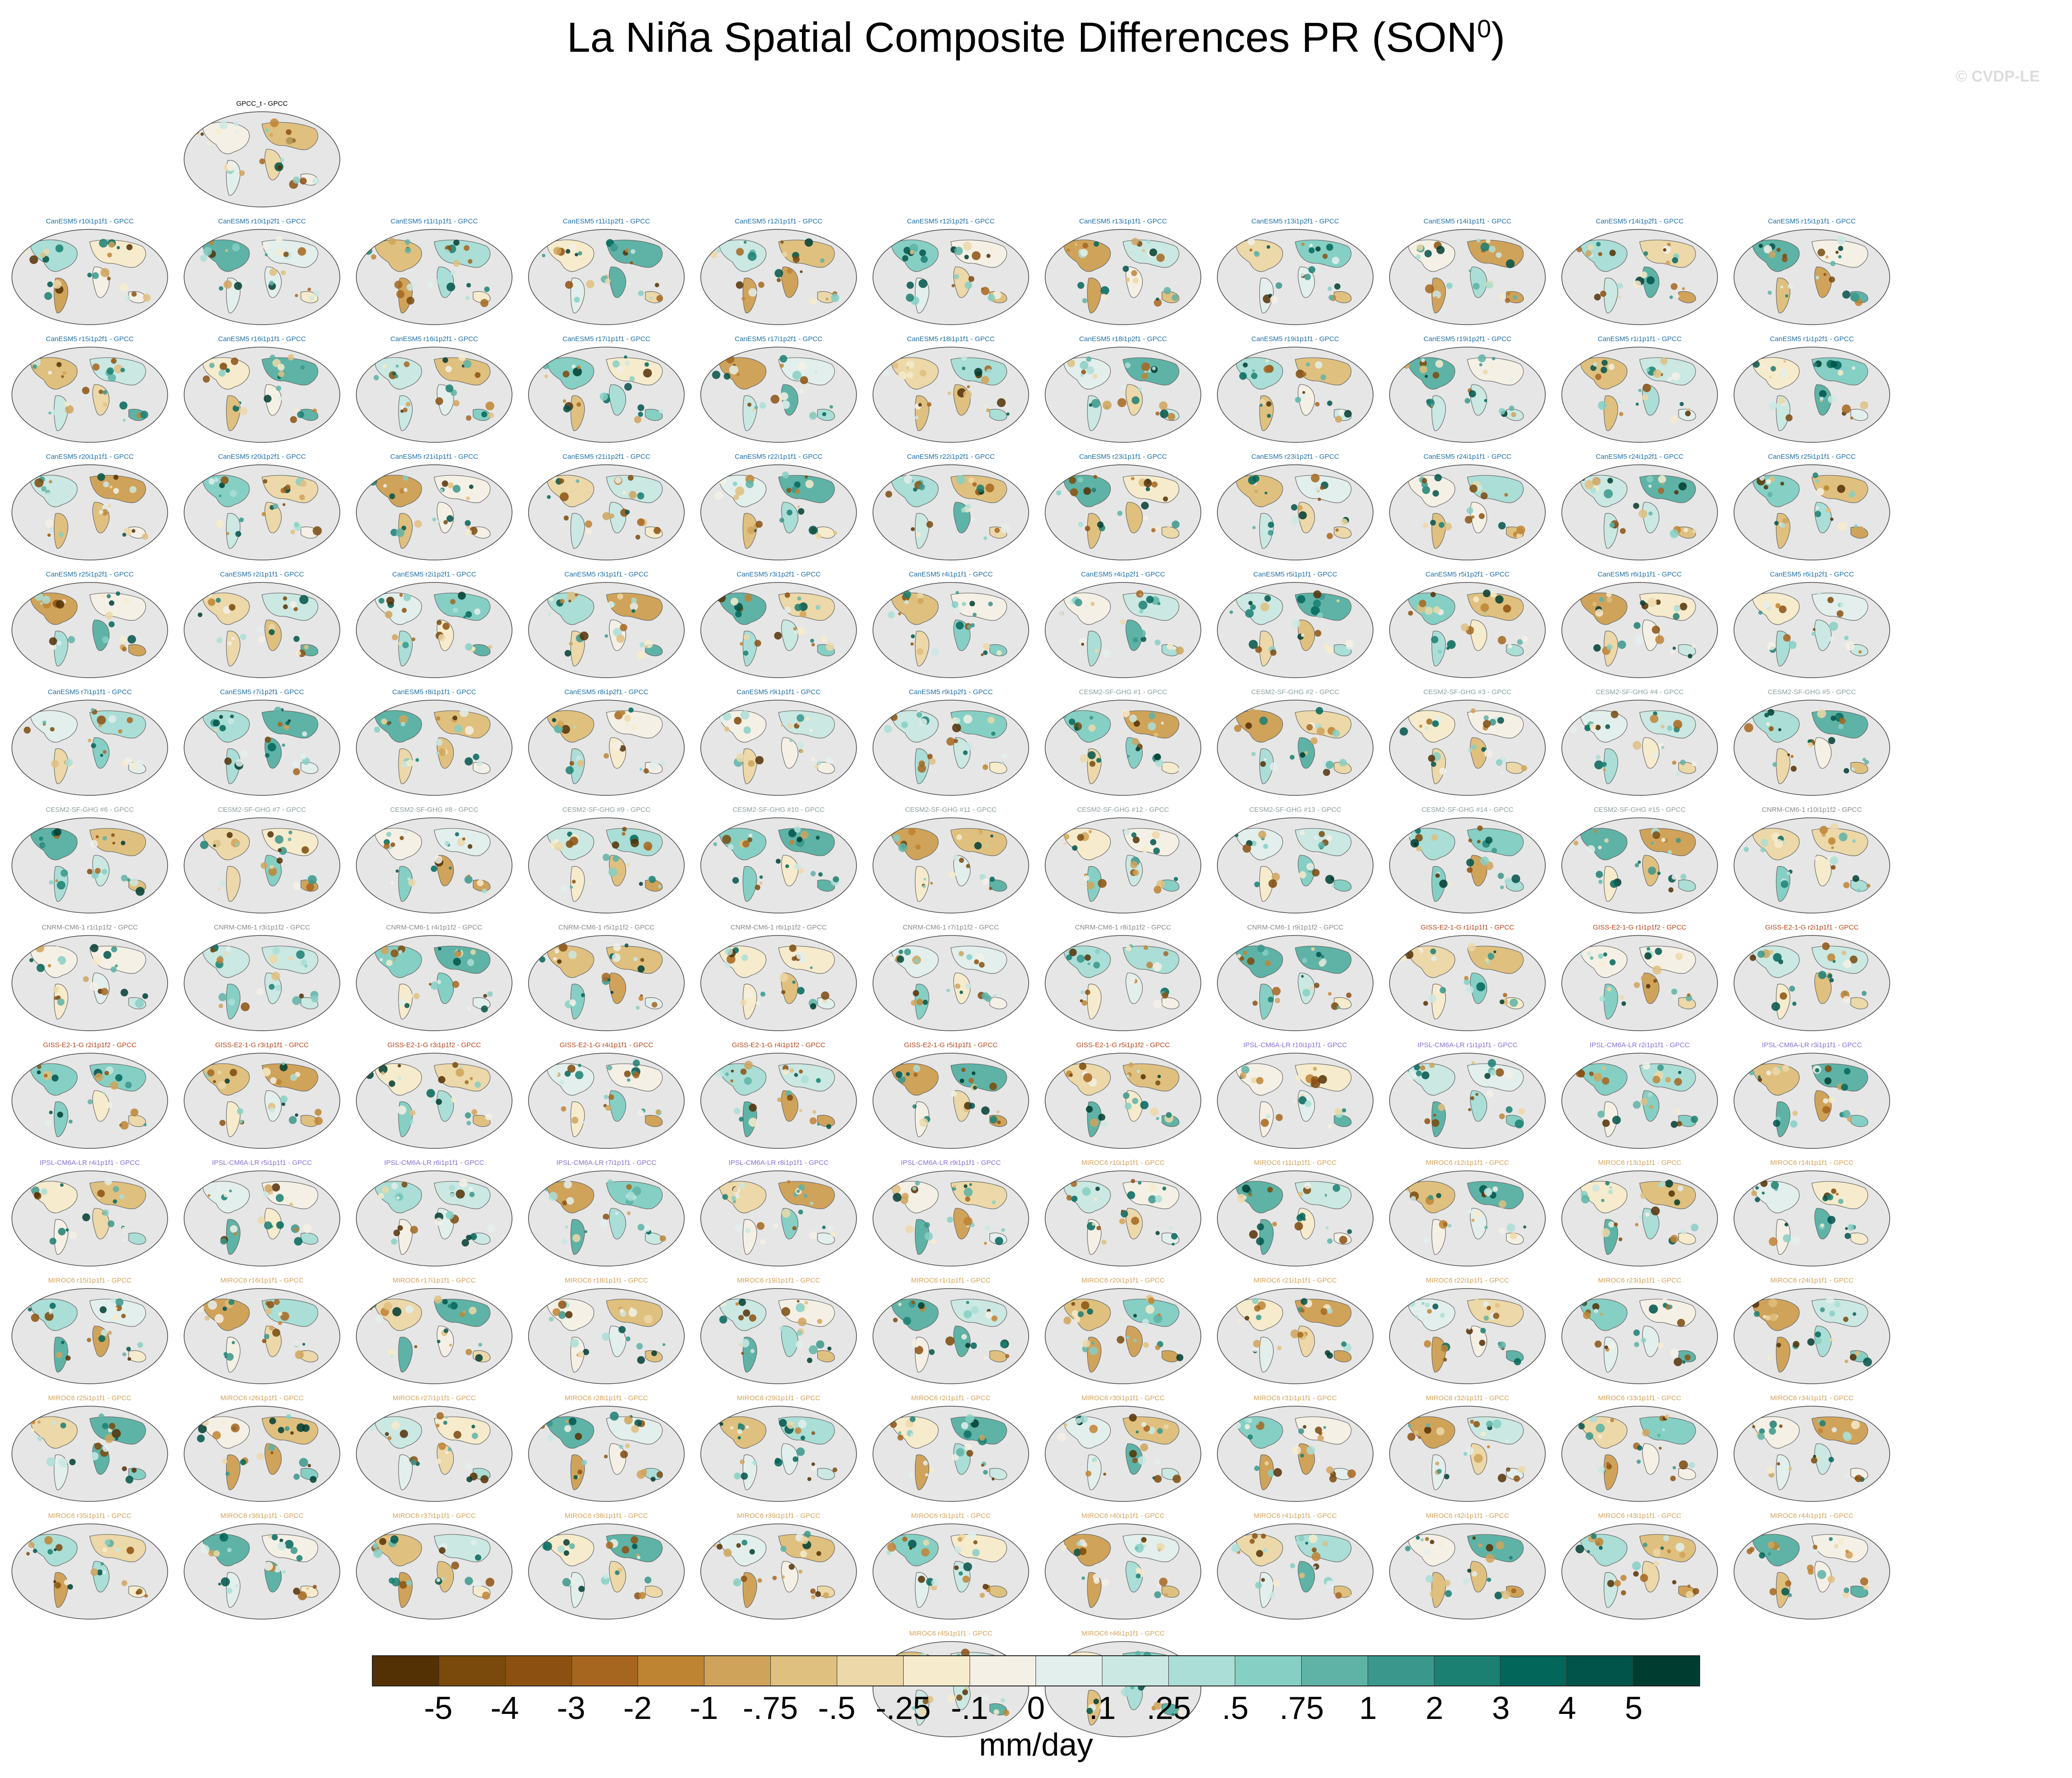  What do you see at coordinates (1567, 1708) in the screenshot?
I see `colorbar-tick-label: 4` at bounding box center [1567, 1708].